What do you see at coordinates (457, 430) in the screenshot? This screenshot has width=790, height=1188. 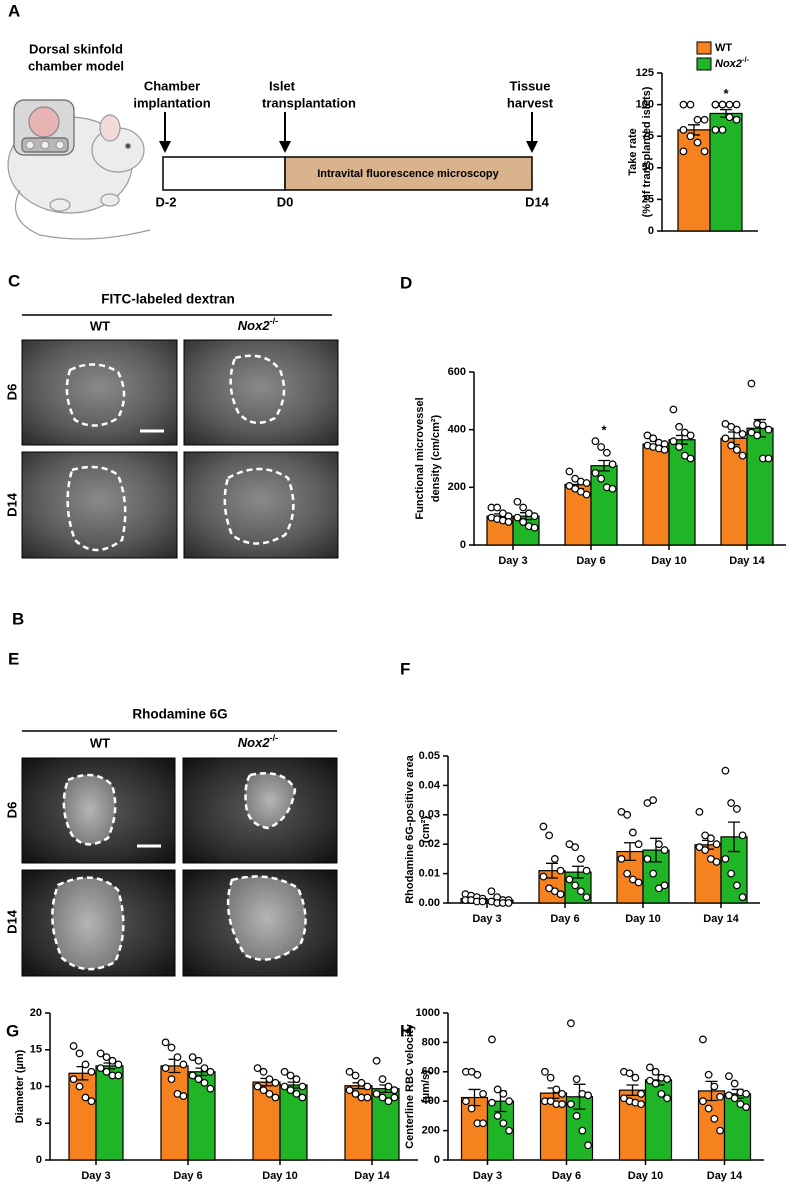 I see `y-tick-label: 400` at bounding box center [457, 430].